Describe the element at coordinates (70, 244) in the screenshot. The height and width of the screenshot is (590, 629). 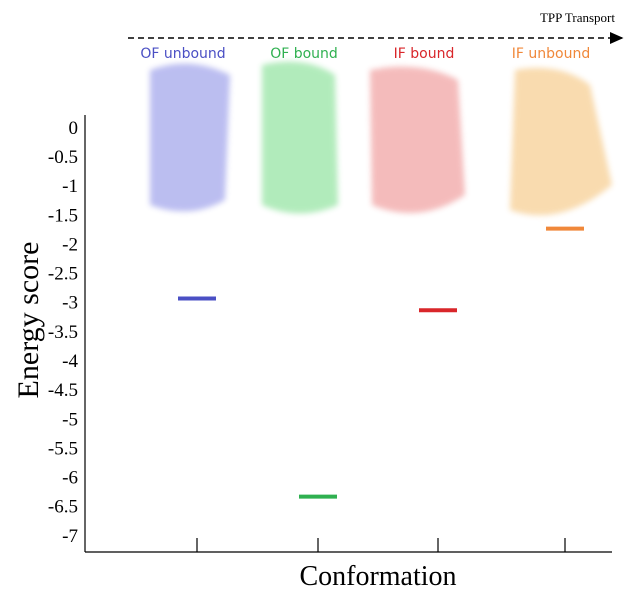
I see `y-tick-label: -2` at that location.